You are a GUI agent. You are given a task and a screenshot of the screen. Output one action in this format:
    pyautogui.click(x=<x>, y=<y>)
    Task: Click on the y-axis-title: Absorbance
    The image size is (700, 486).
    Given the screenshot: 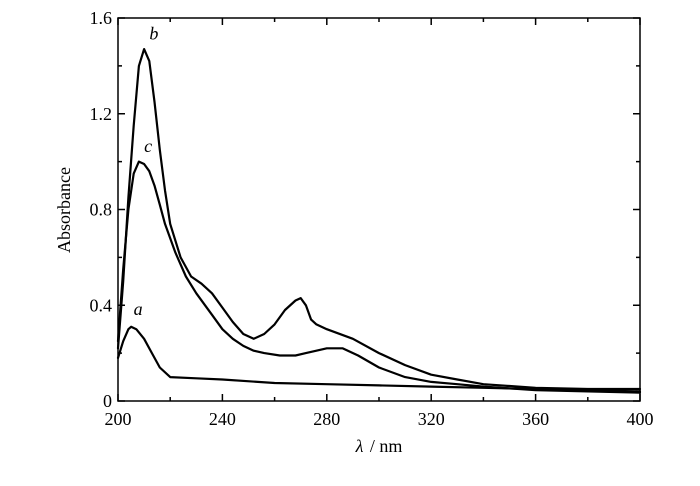 What is the action you would take?
    pyautogui.click(x=64, y=210)
    